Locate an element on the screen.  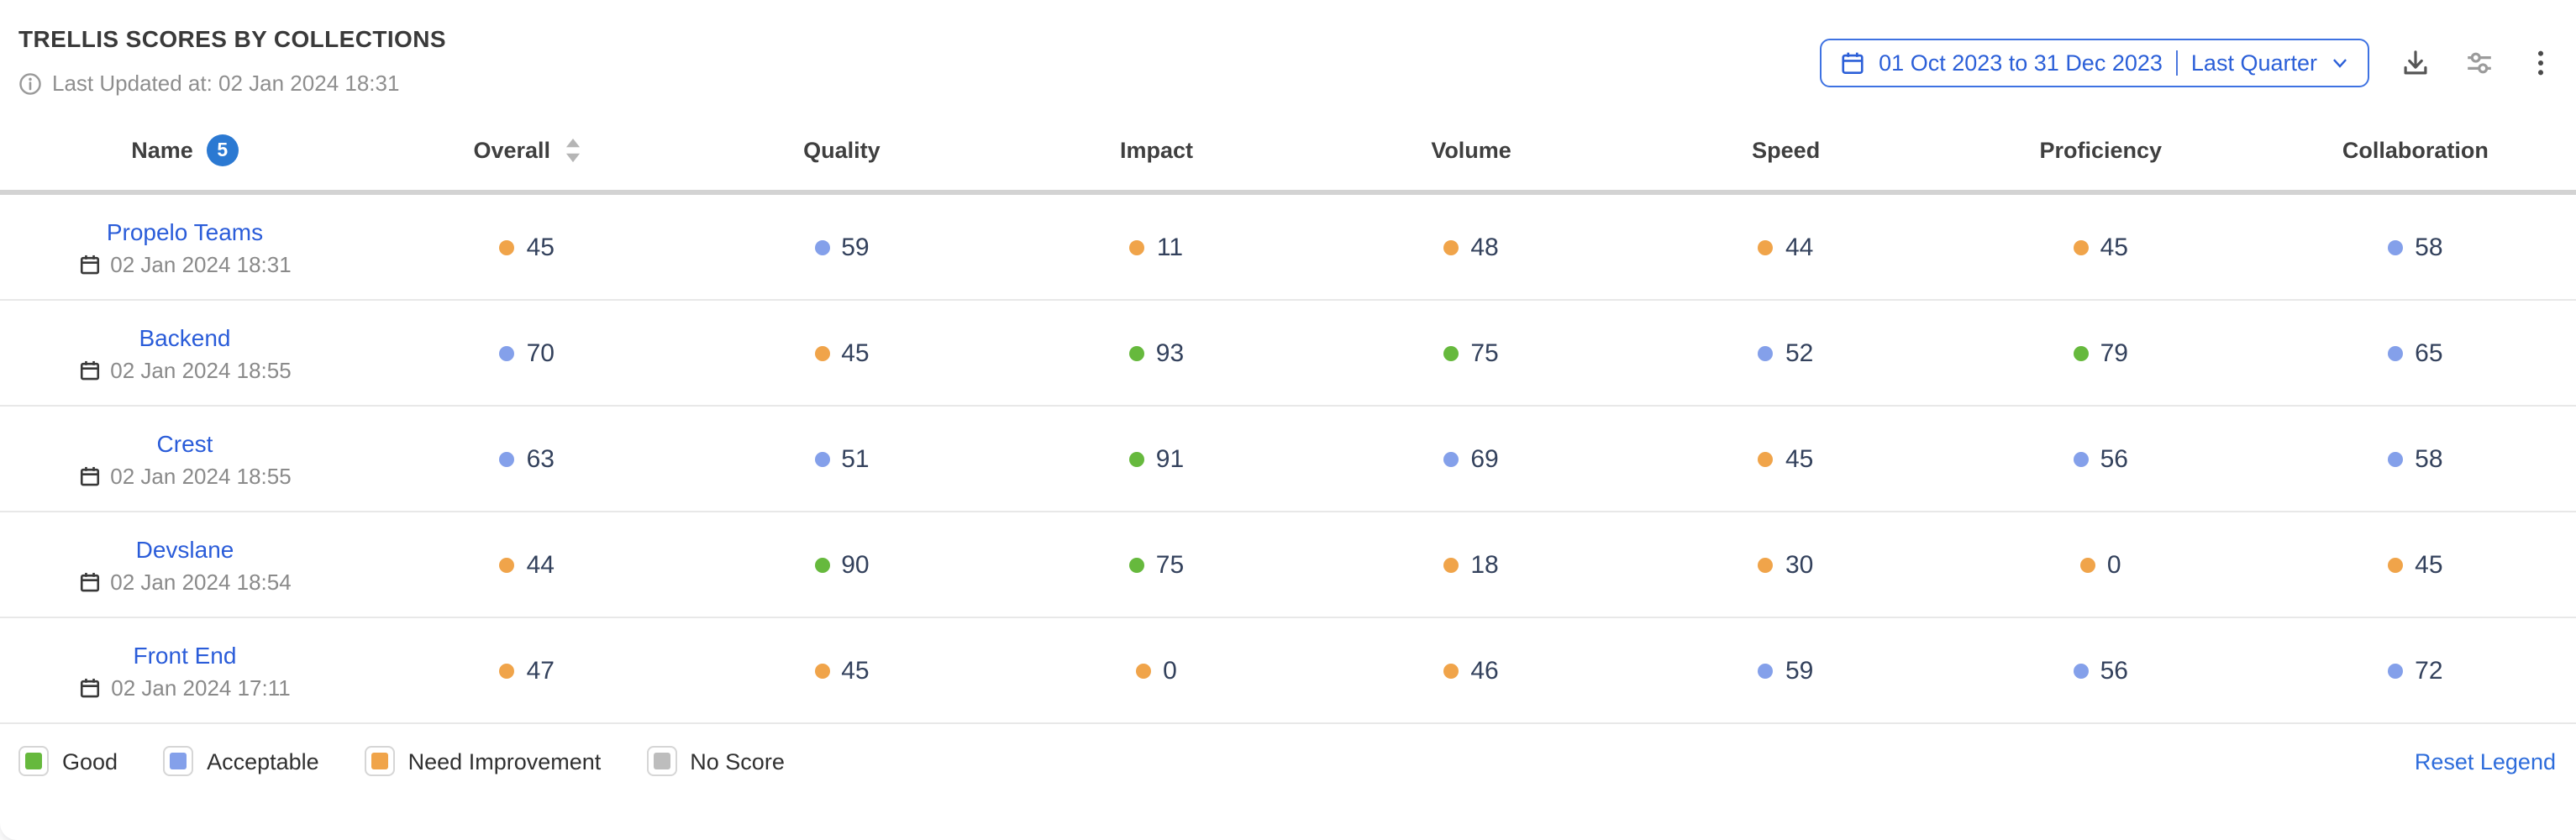
score-value: 90 is located at coordinates (855, 564).